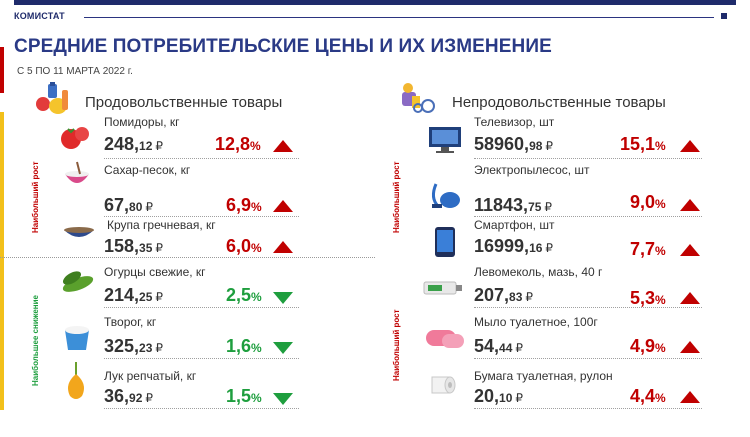 Image resolution: width=750 pixels, height=437 pixels. What do you see at coordinates (643, 144) in the screenshot?
I see `nonfood-item-change-0: 15,1%` at bounding box center [643, 144].